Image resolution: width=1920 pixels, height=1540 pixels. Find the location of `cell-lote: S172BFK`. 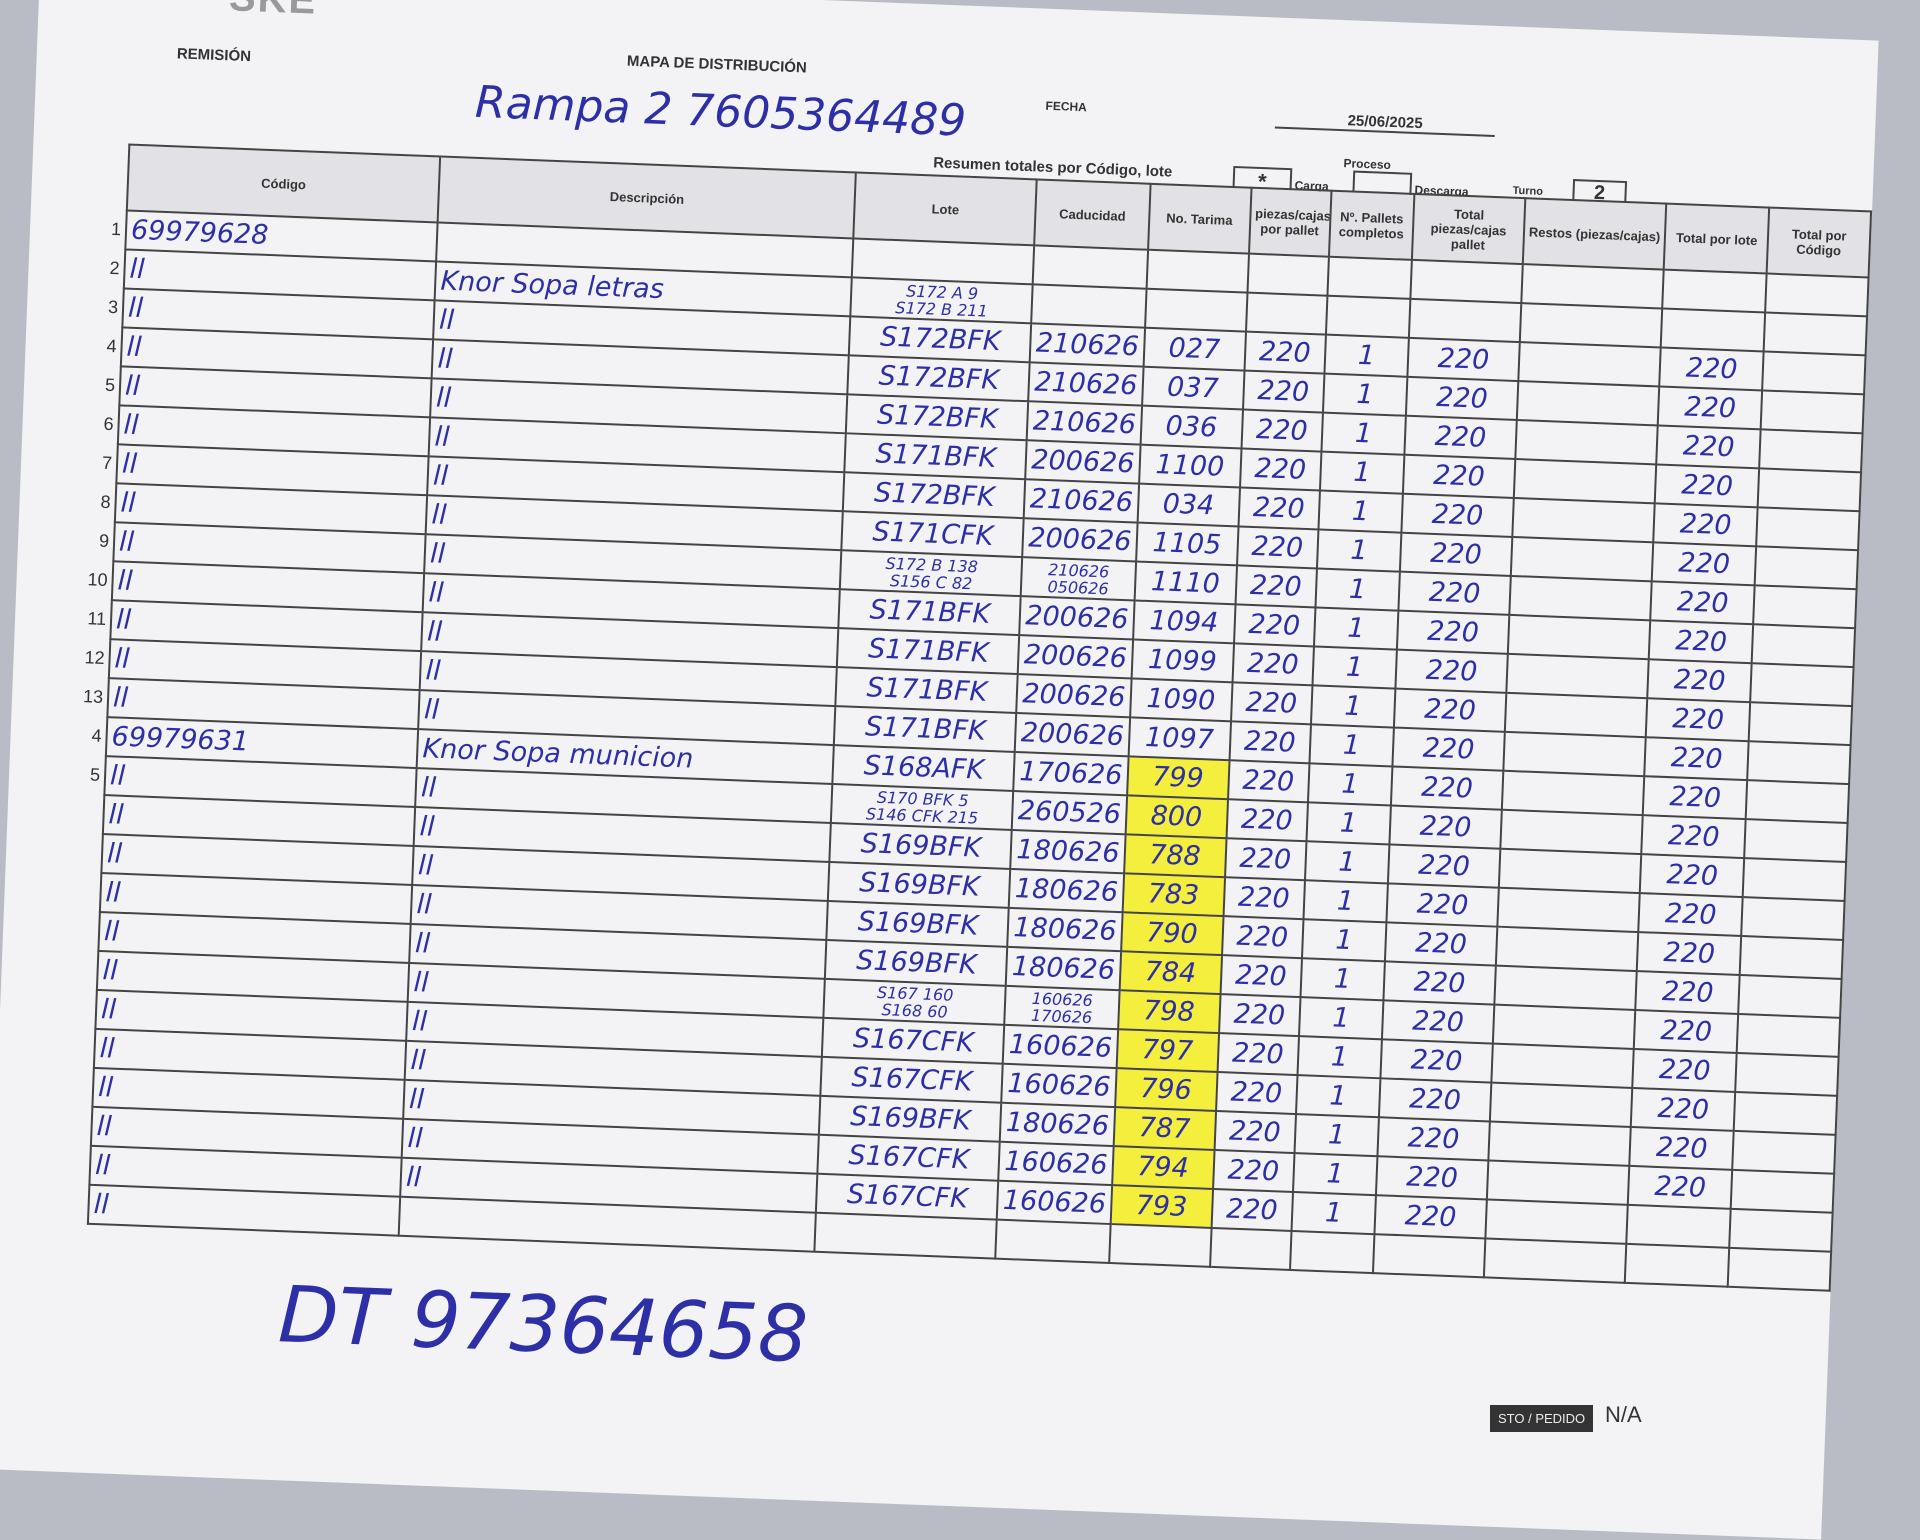

cell-lote: S172BFK is located at coordinates (934, 495).